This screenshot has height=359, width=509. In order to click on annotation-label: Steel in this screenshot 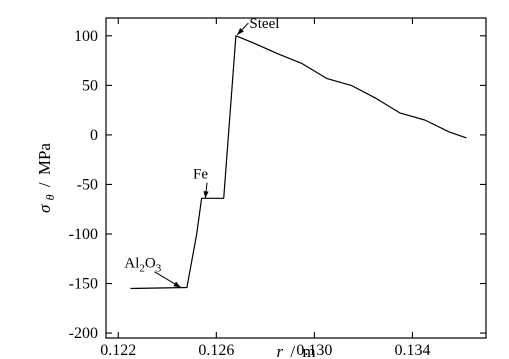, I will do `click(264, 24)`.